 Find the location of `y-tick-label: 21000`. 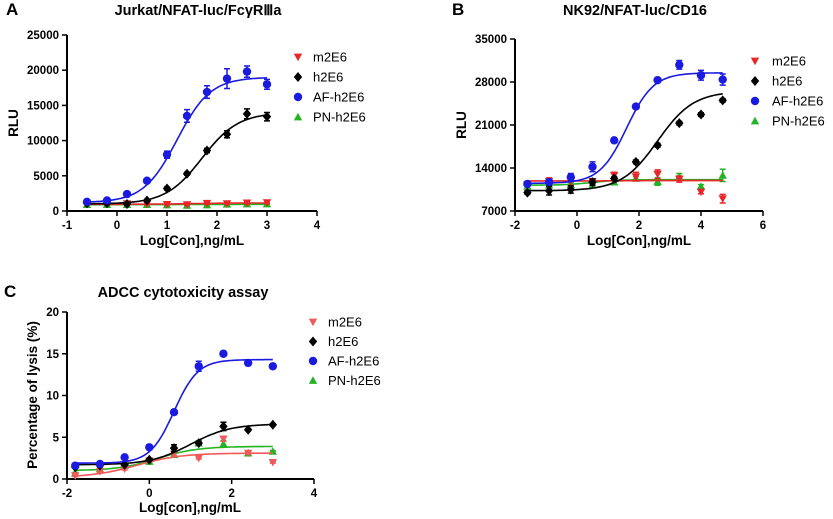

y-tick-label: 21000 is located at coordinates (491, 126).